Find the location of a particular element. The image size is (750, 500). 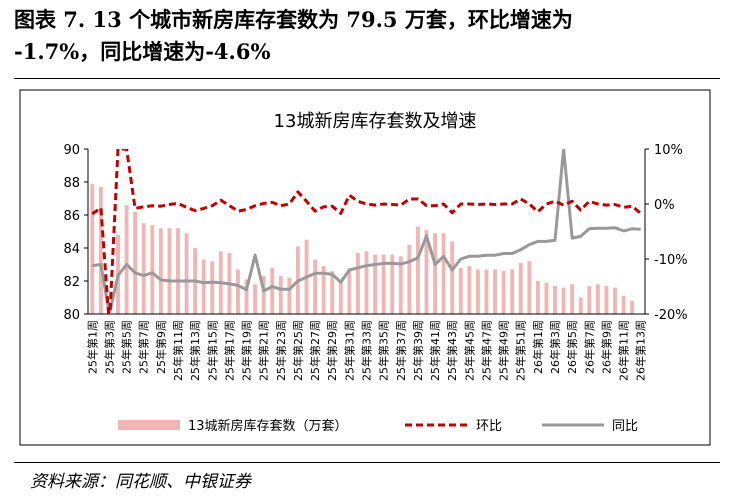

x-axis-tick-label: 25年第43周 is located at coordinates (452, 350).